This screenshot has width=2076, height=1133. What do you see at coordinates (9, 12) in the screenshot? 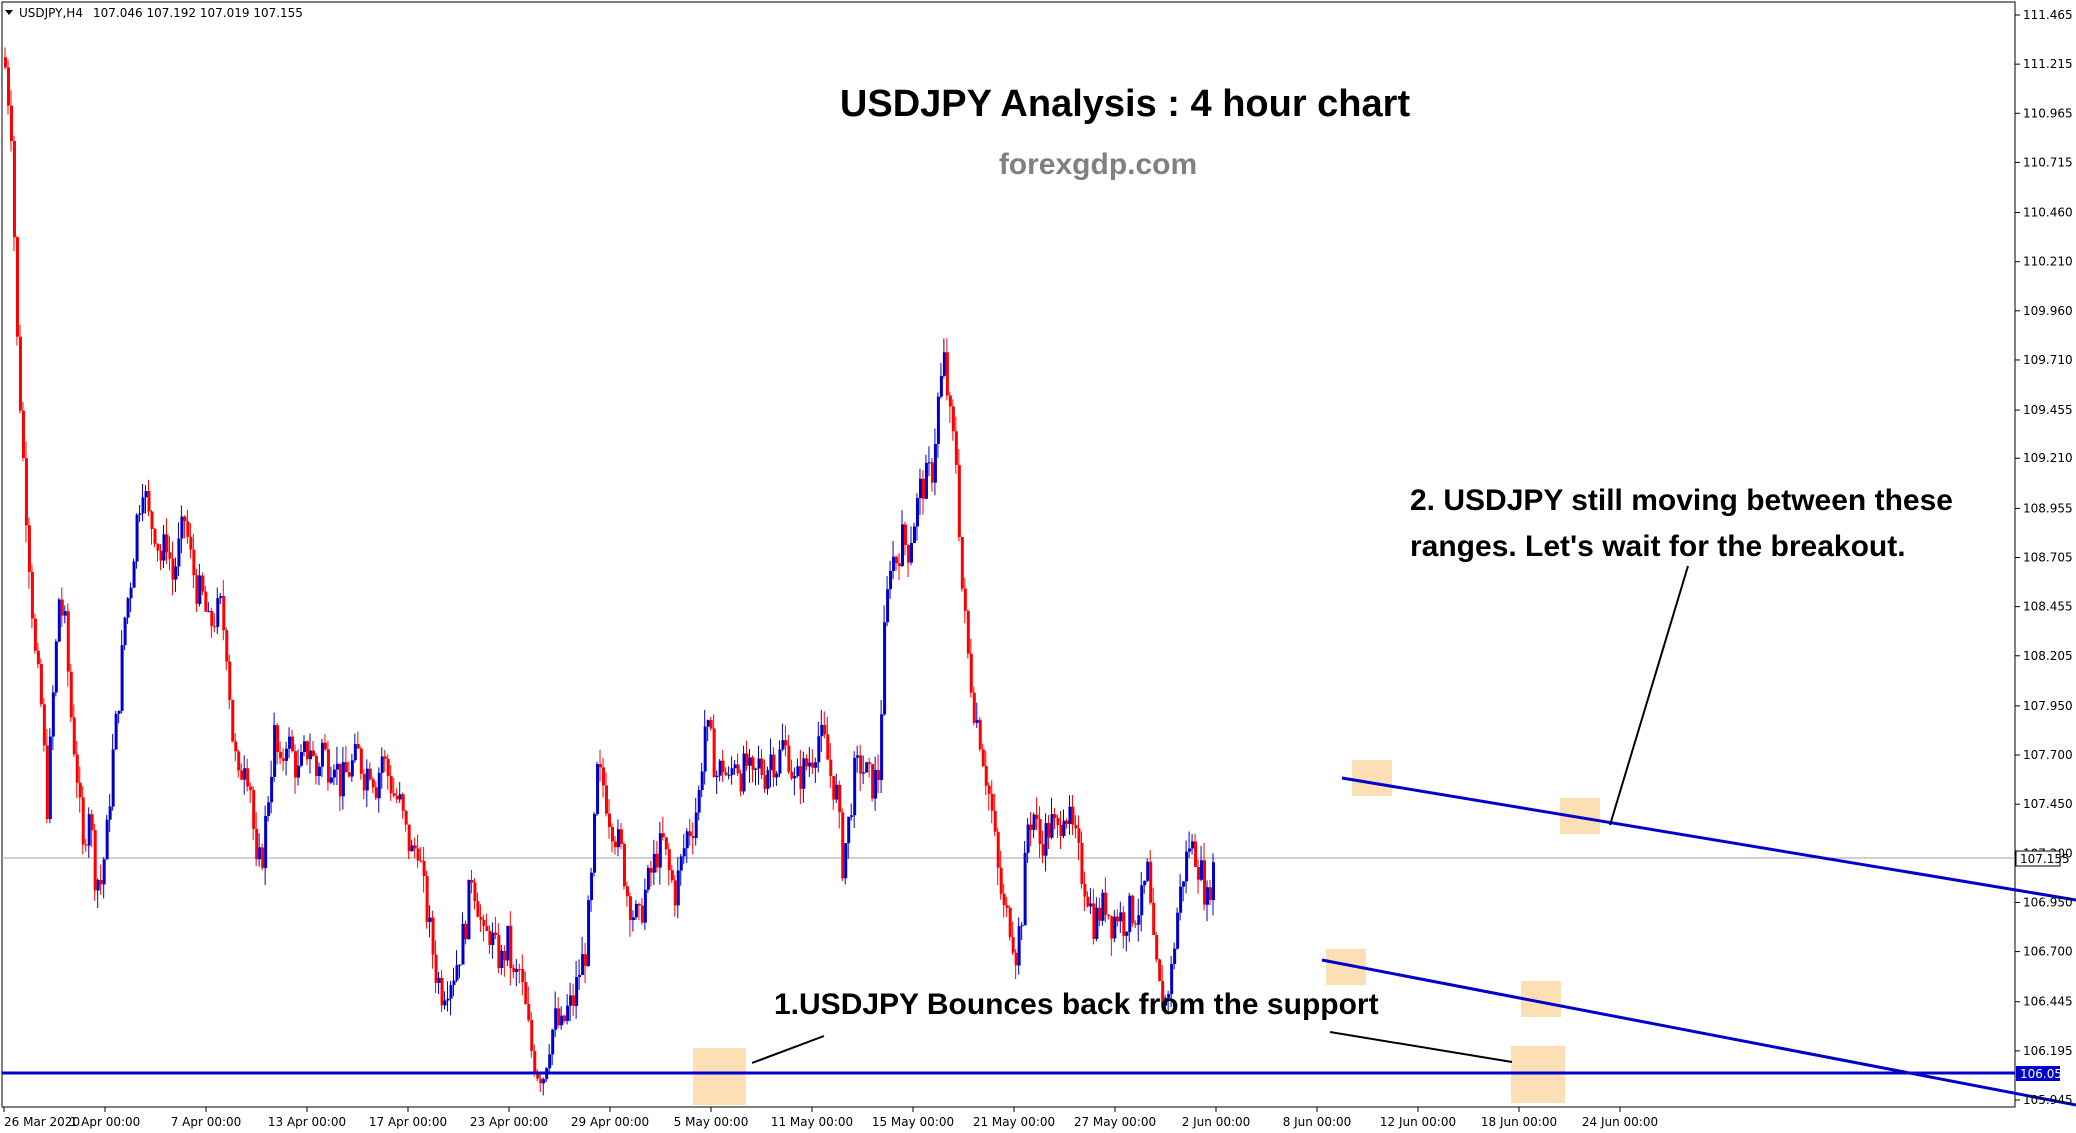
I see `symbol-dropdown-icon` at bounding box center [9, 12].